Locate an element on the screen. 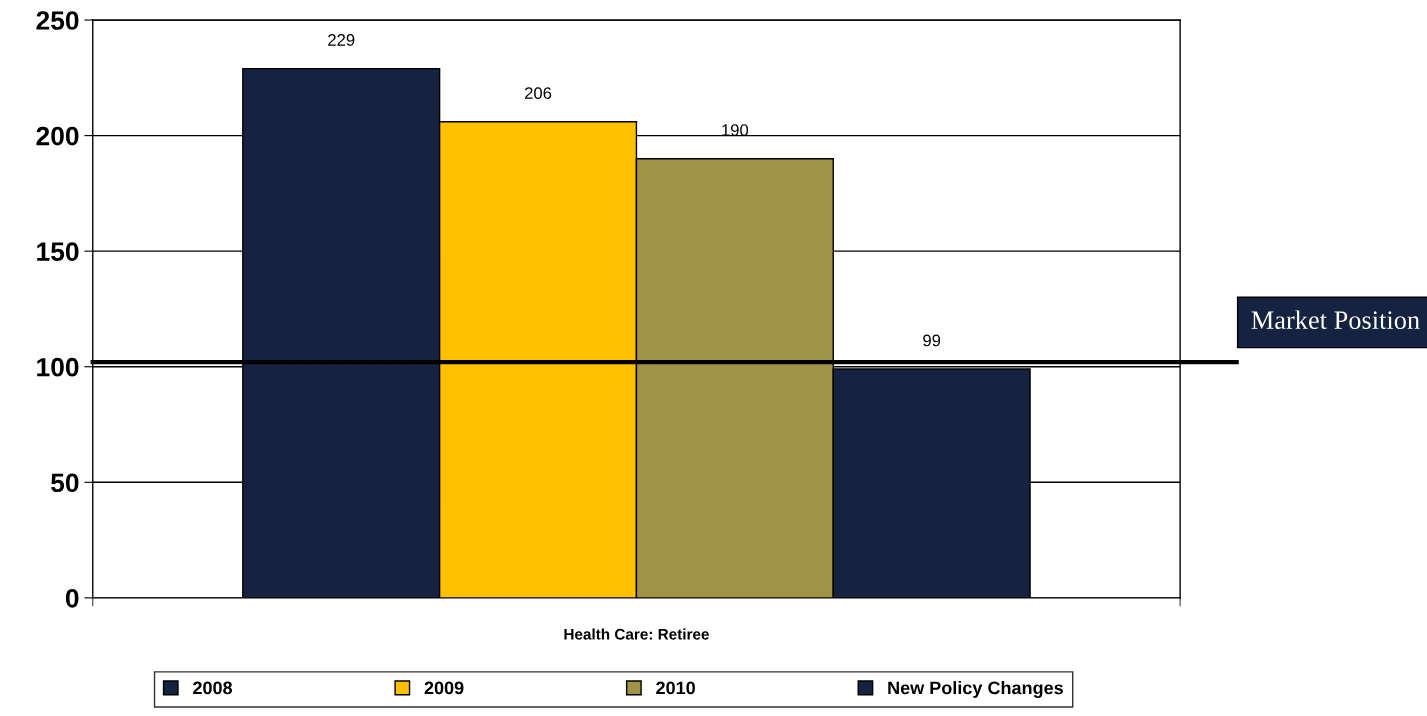  legend-label: 2010 is located at coordinates (675, 688).